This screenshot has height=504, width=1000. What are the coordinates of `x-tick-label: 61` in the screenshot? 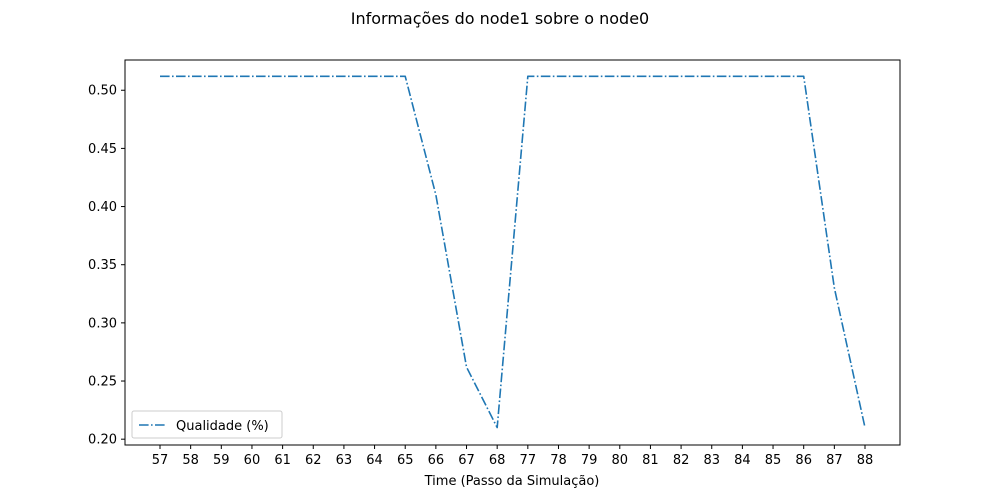 It's located at (282, 460).